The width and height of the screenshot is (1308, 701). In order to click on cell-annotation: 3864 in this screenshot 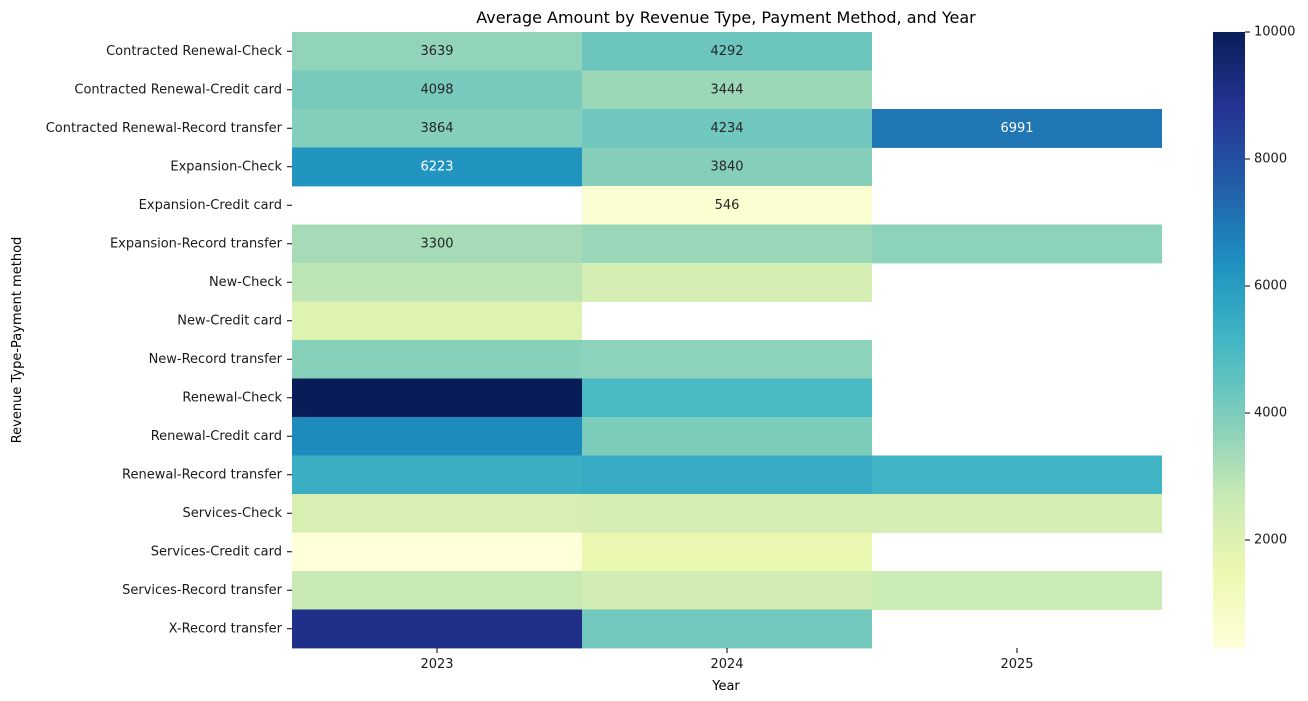, I will do `click(436, 128)`.